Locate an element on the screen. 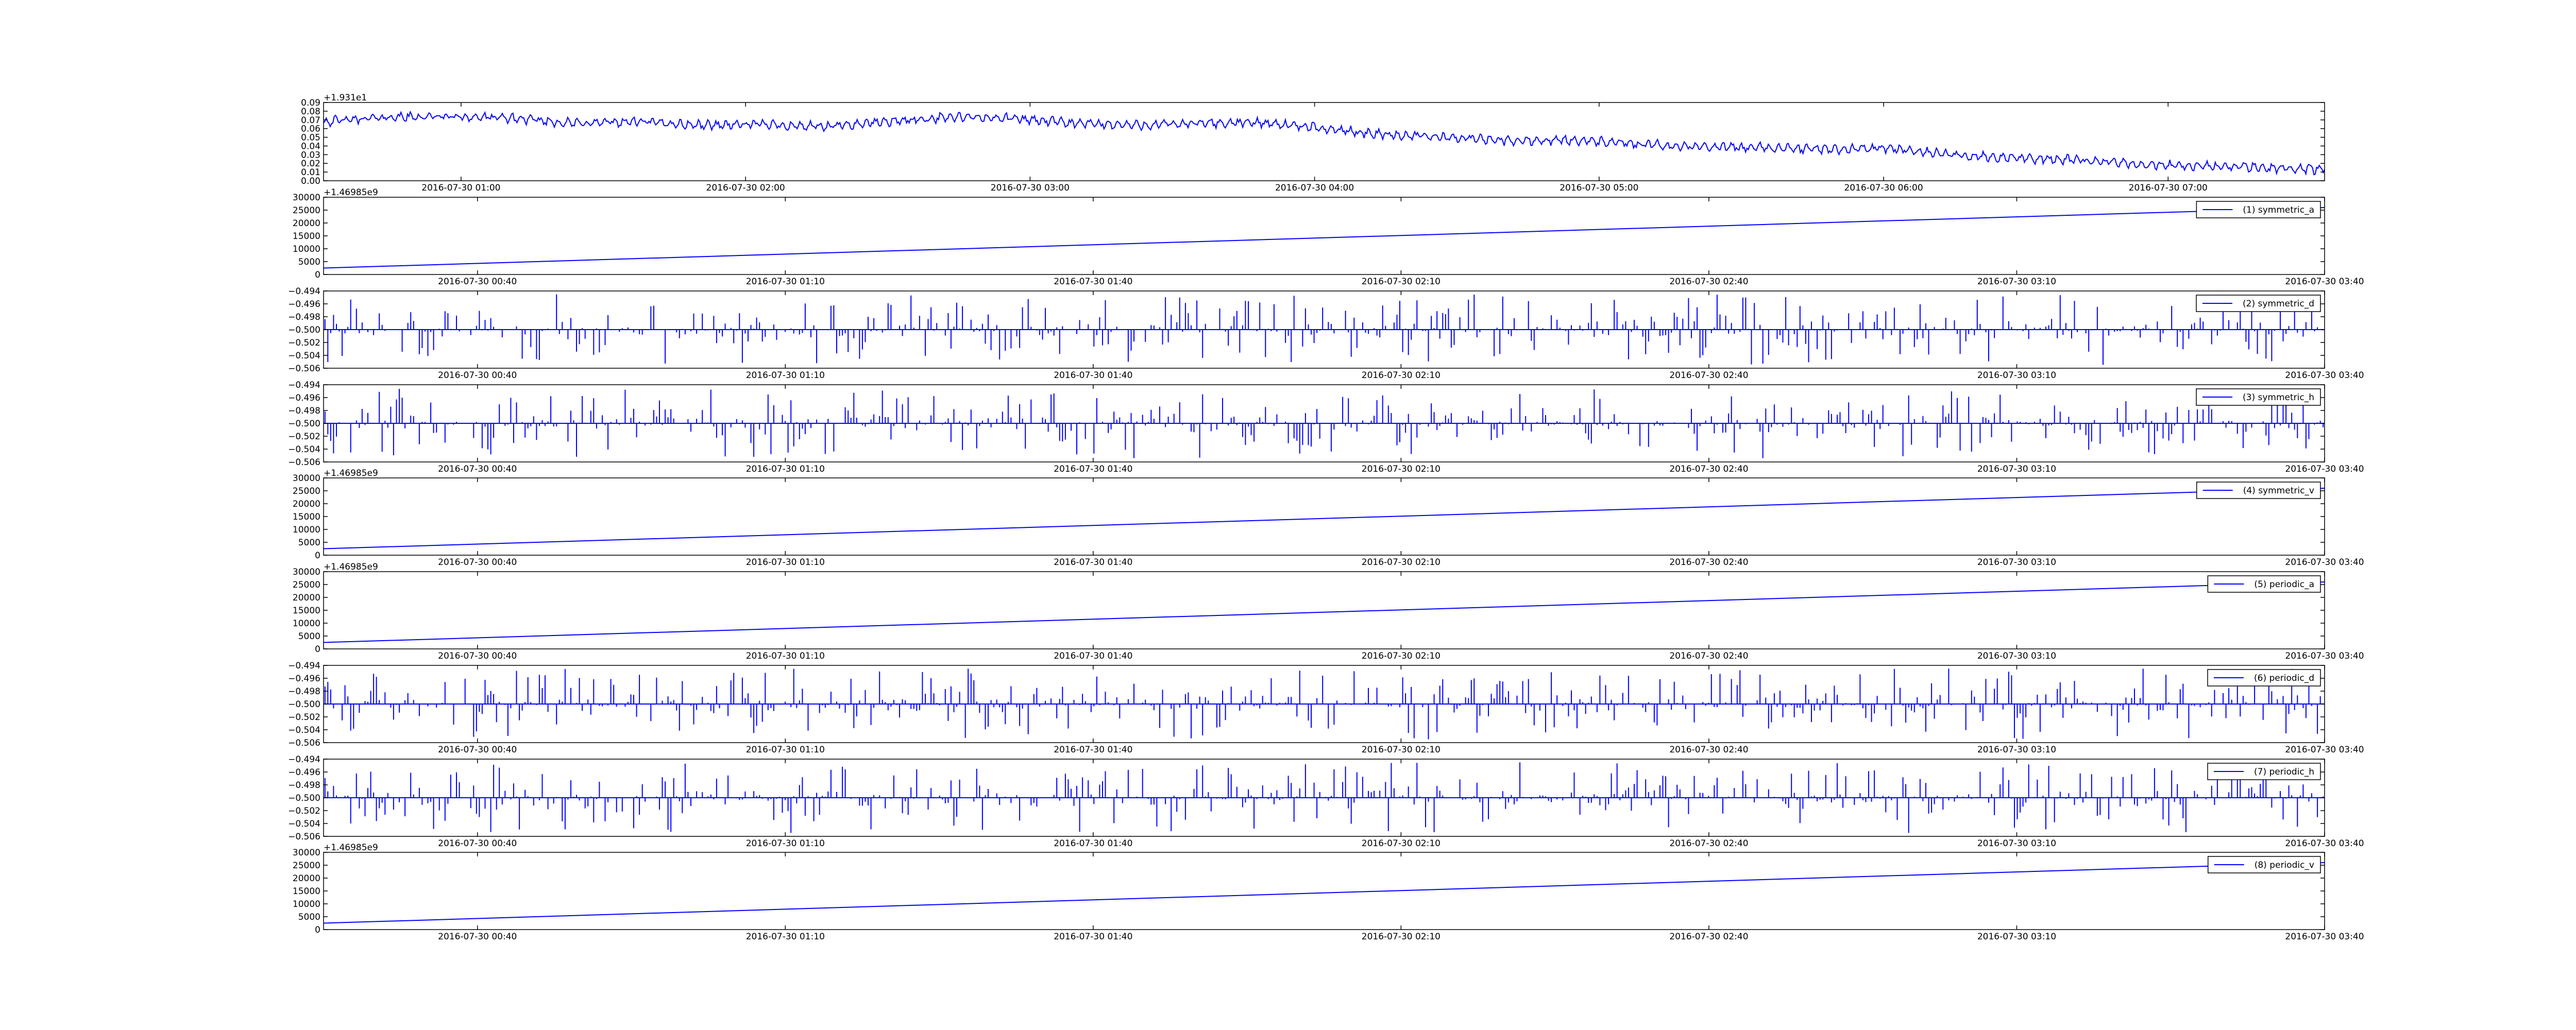  legend: (3) symmetric_h is located at coordinates (2258, 397).